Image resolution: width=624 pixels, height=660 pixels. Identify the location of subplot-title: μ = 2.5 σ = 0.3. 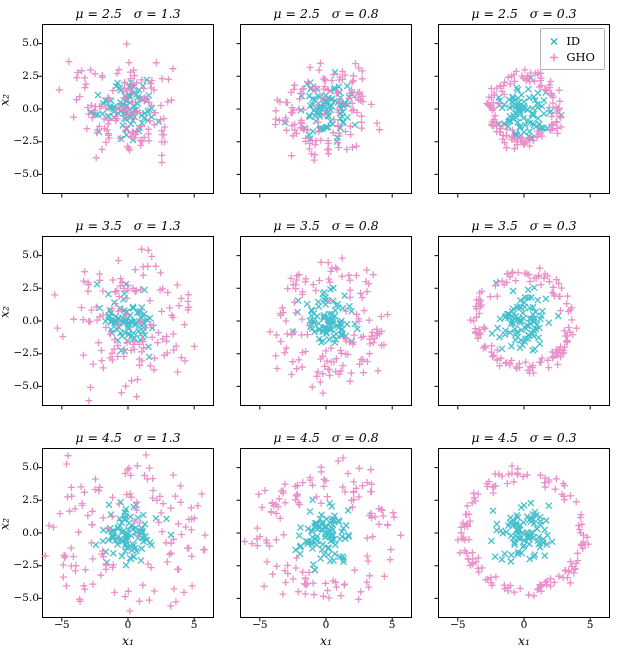
(524, 13).